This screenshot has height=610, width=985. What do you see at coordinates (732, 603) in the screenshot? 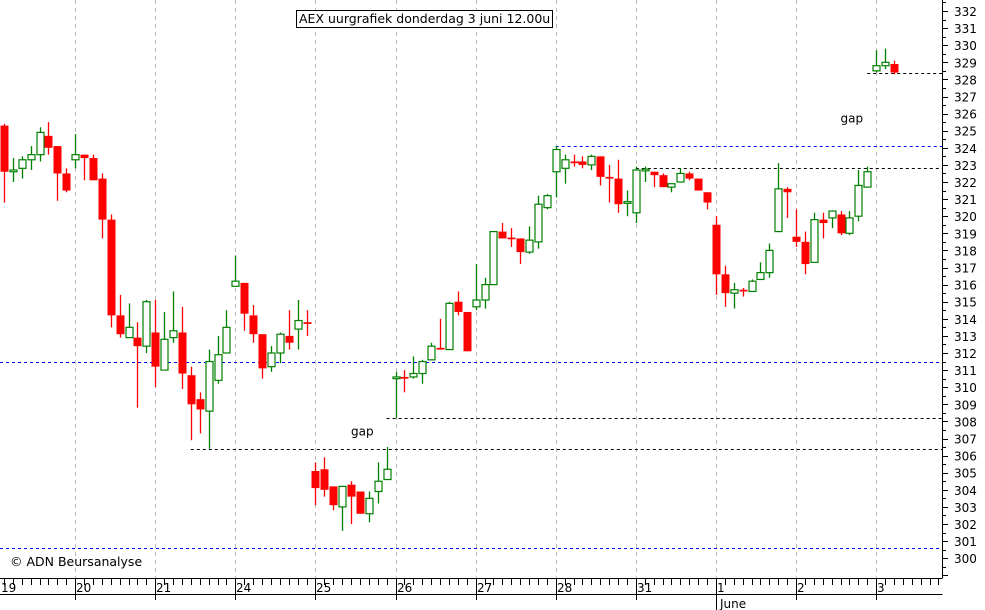
I see `month-label: June` at bounding box center [732, 603].